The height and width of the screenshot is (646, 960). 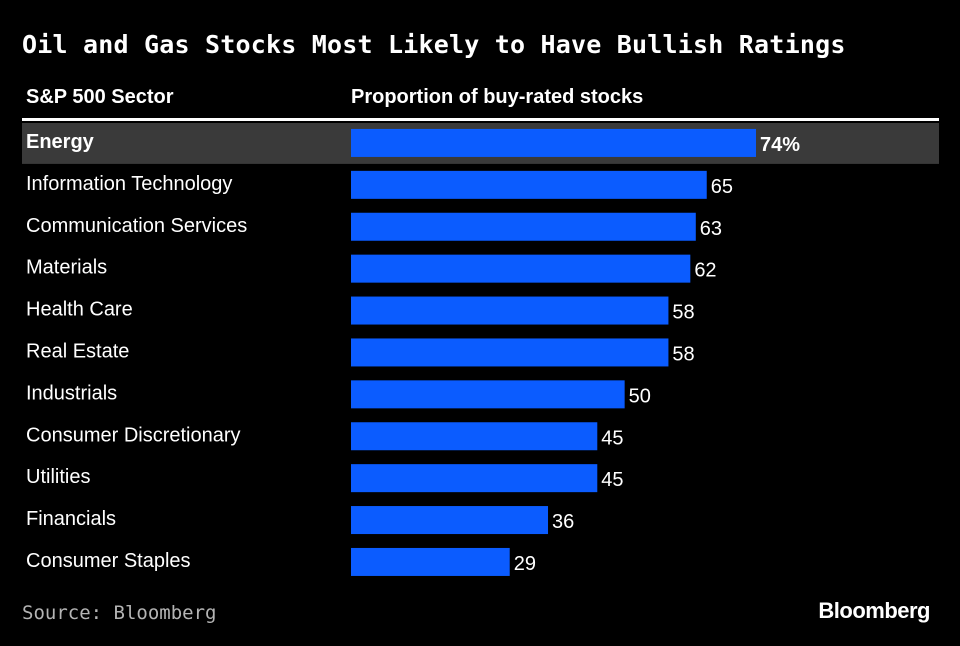 What do you see at coordinates (133, 435) in the screenshot?
I see `category-label-consumer-discretionary: Consumer Discretionary` at bounding box center [133, 435].